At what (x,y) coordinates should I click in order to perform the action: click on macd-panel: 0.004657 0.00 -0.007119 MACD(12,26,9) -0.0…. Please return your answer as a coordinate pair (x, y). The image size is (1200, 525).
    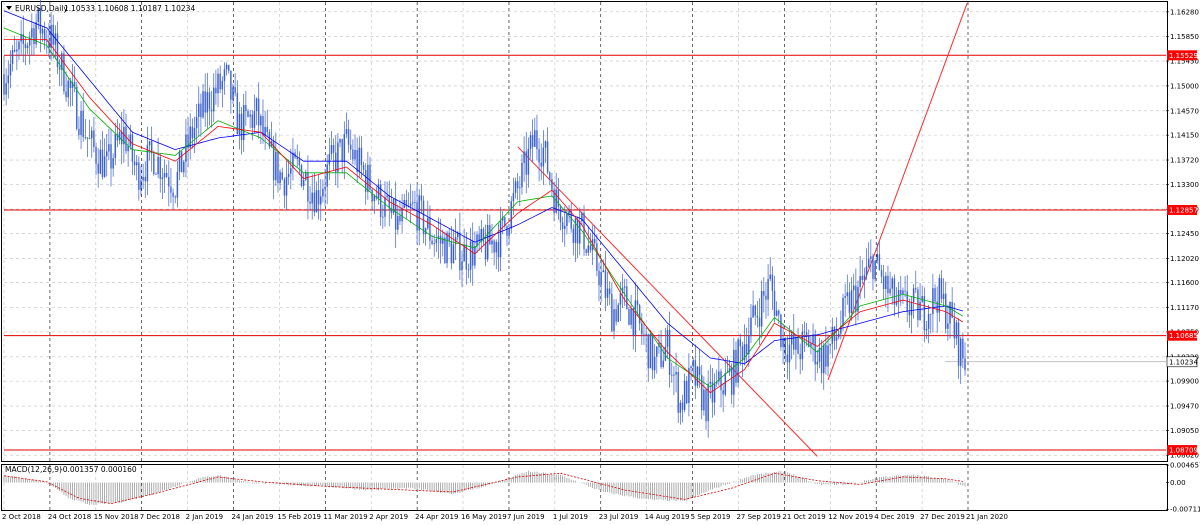
    Looking at the image, I should click on (600, 488).